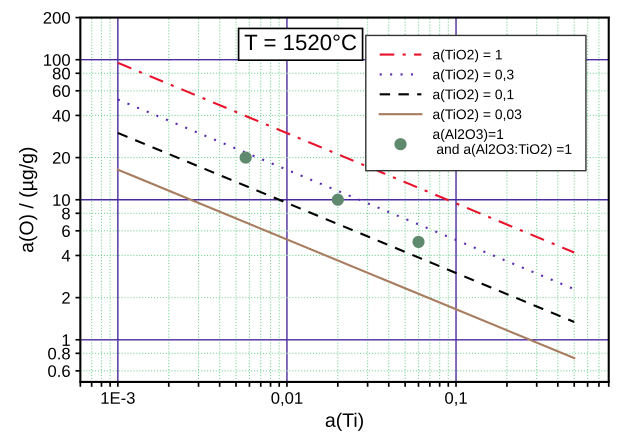 This screenshot has width=618, height=439. I want to click on y-tick-label: 80, so click(61, 74).